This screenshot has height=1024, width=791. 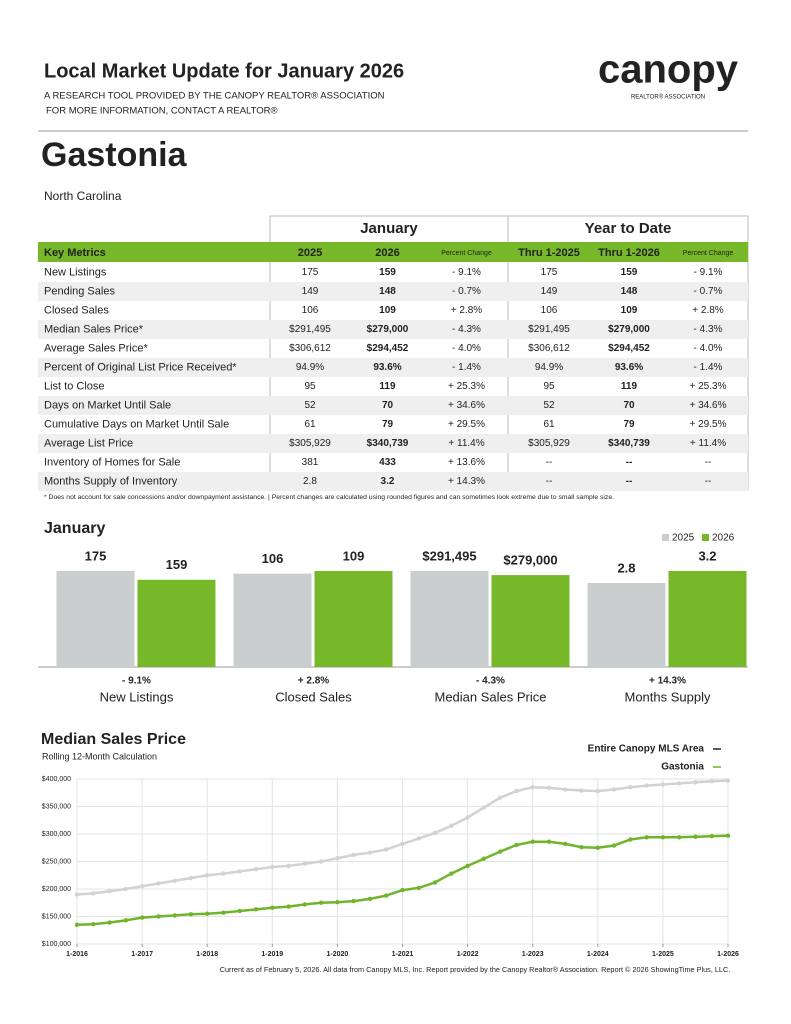 What do you see at coordinates (56, 834) in the screenshot?
I see `y-tick-label: $300,000` at bounding box center [56, 834].